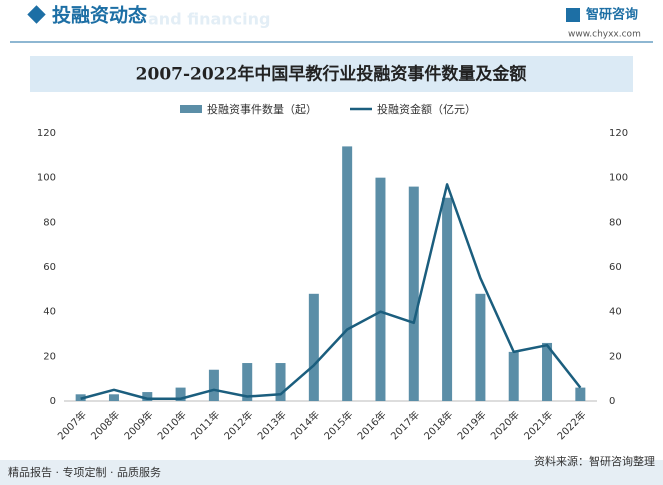 Image resolution: width=663 pixels, height=485 pixels. I want to click on y2-tick-label: 40, so click(615, 312).